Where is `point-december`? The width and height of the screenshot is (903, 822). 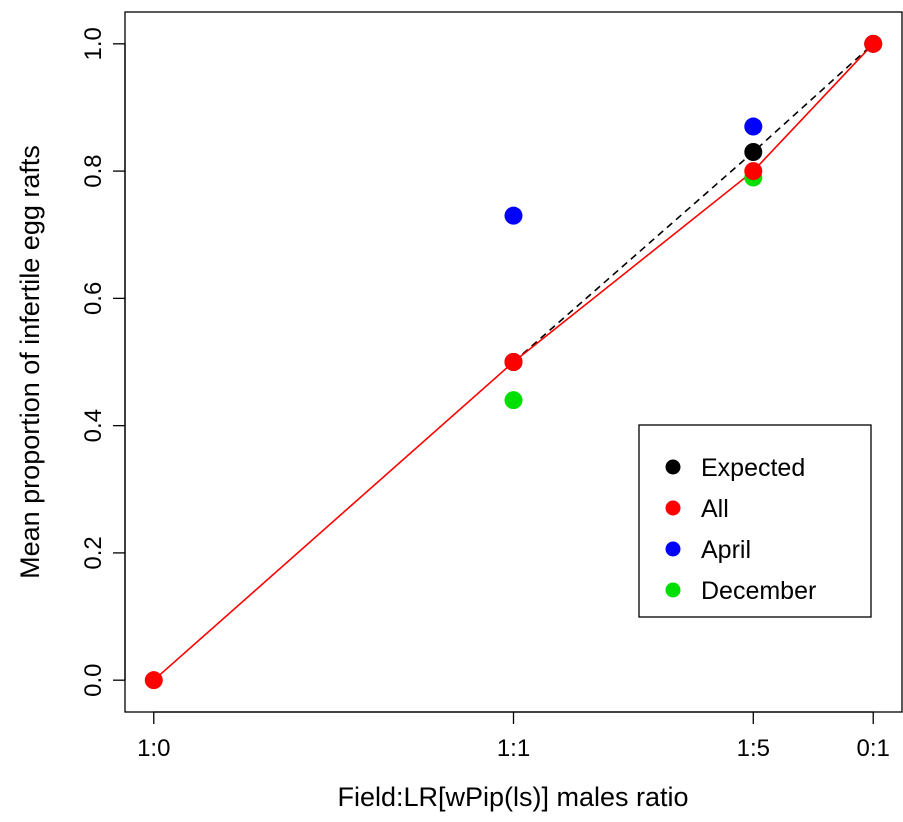 point-december is located at coordinates (513, 400).